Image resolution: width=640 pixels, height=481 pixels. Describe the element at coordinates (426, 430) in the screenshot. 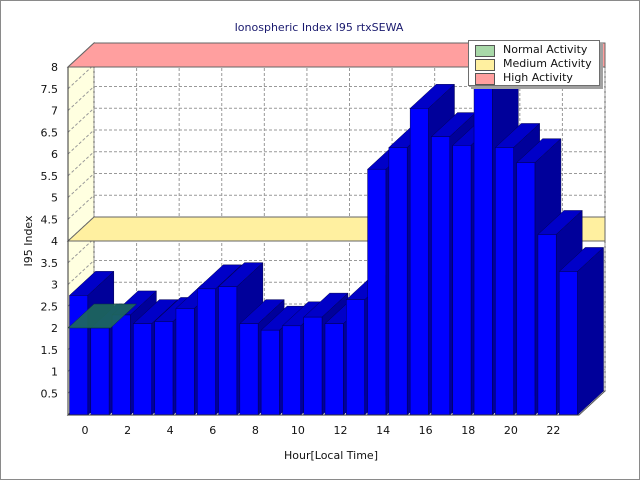

I see `x-tick-label: 16` at that location.